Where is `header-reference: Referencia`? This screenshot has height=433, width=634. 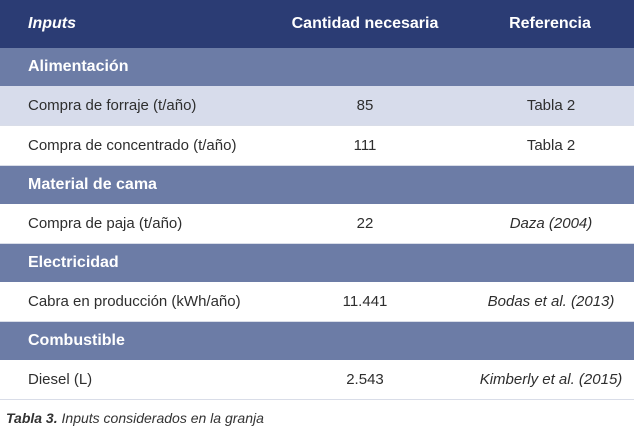 header-reference: Referencia is located at coordinates (550, 23).